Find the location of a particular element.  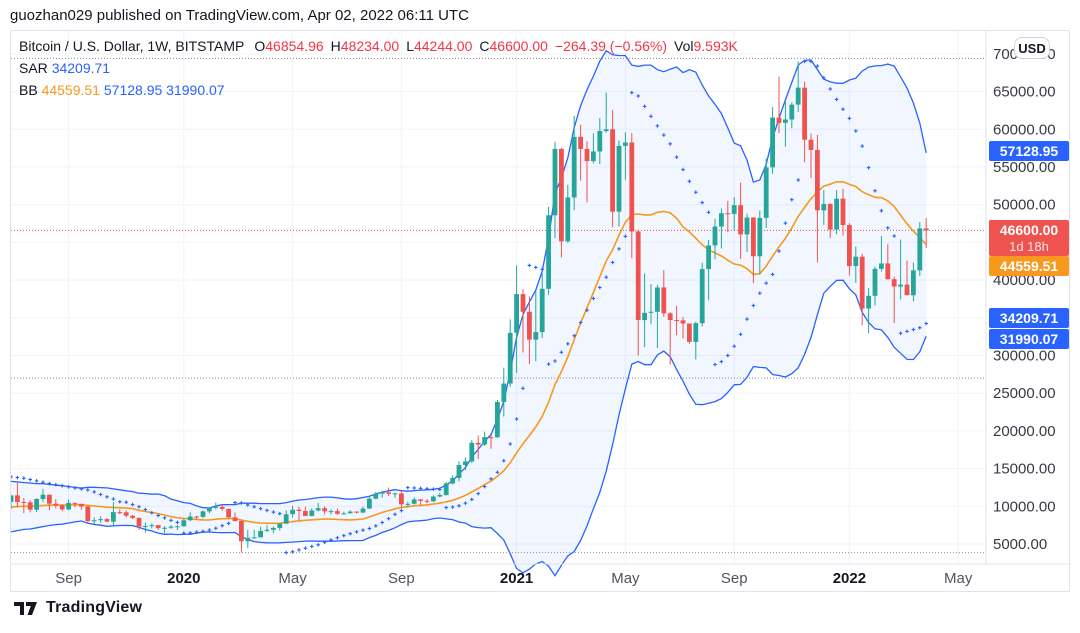

svg-text: 2020 is located at coordinates (183, 578).